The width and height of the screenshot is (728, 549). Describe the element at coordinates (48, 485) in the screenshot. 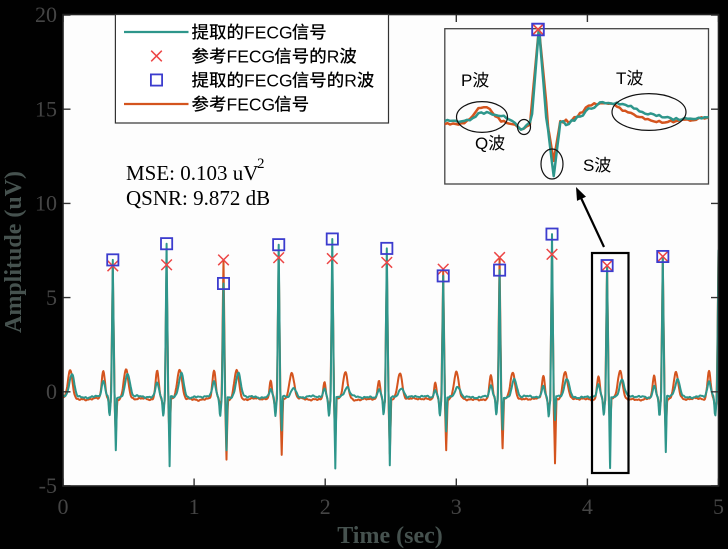

I see `svg-text: -5` at that location.